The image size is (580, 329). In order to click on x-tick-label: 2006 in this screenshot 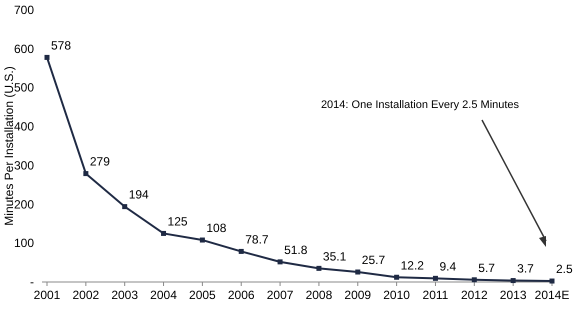, I will do `click(241, 295)`.